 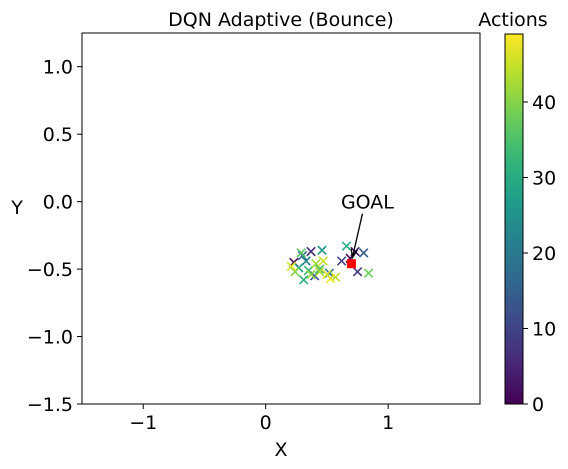 What do you see at coordinates (50, 270) in the screenshot?
I see `y-tick-label: −0.5` at bounding box center [50, 270].